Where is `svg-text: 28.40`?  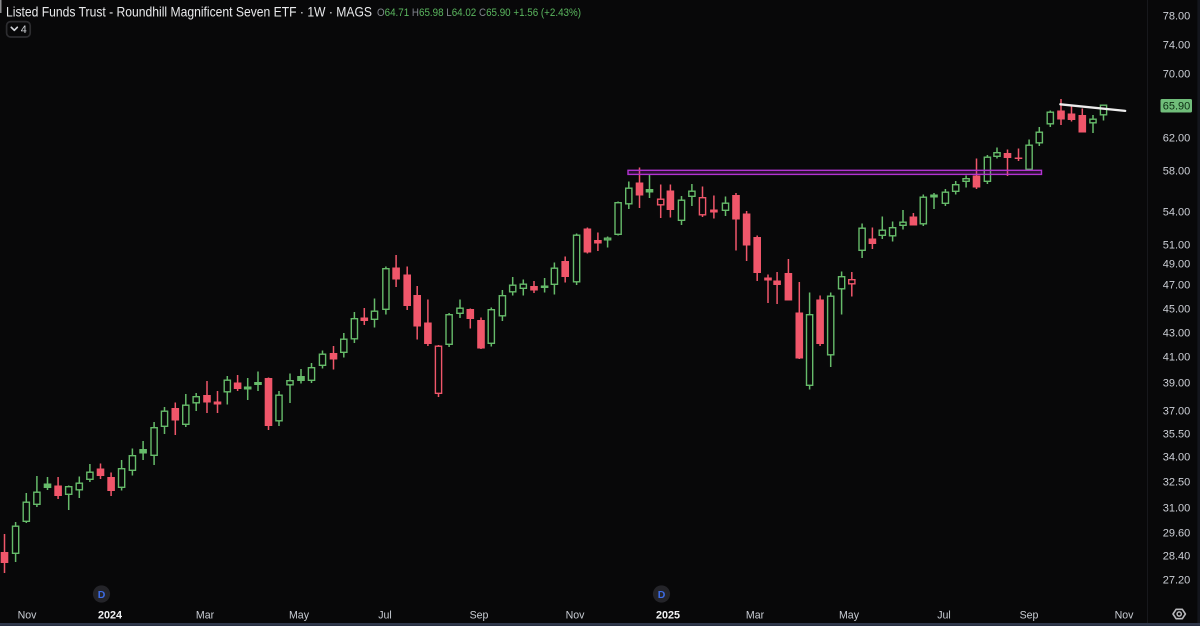
svg-text: 28.40 is located at coordinates (1177, 557).